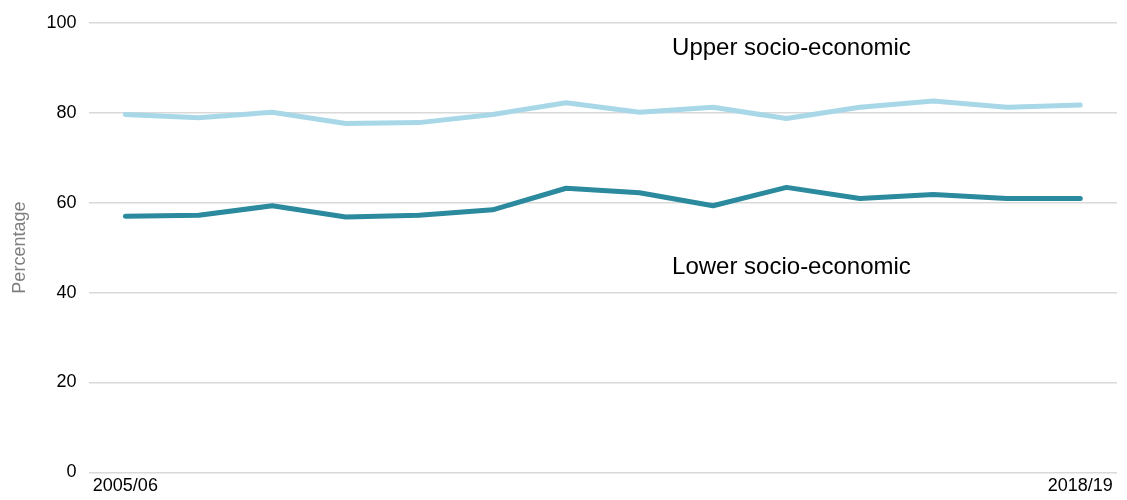 The image size is (1127, 500). Describe the element at coordinates (66, 111) in the screenshot. I see `y-tick-label: 80` at that location.